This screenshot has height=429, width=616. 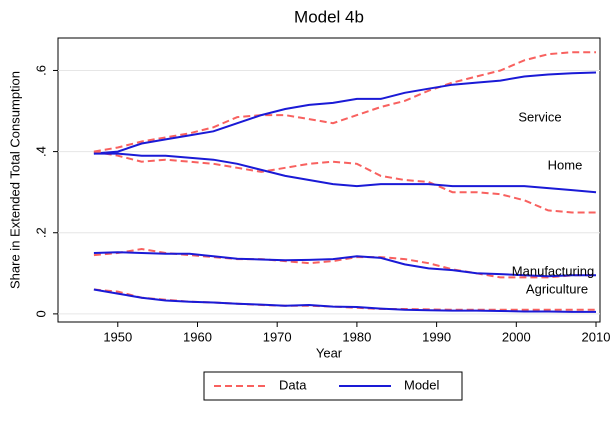 I want to click on y-tick-label: 0, so click(x=40, y=313).